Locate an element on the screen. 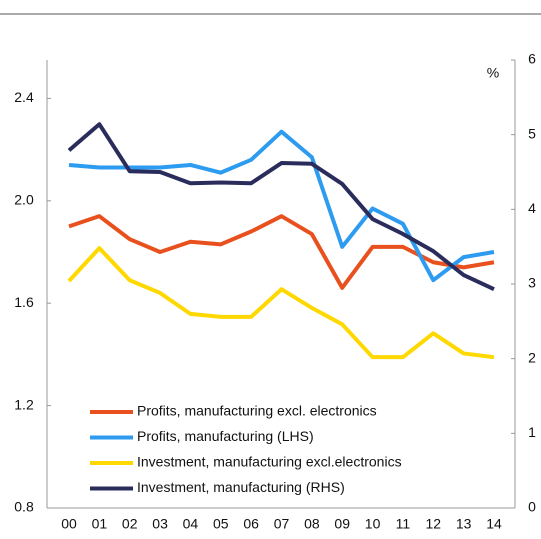 The height and width of the screenshot is (539, 541). x-tick-label: 06 is located at coordinates (251, 524).